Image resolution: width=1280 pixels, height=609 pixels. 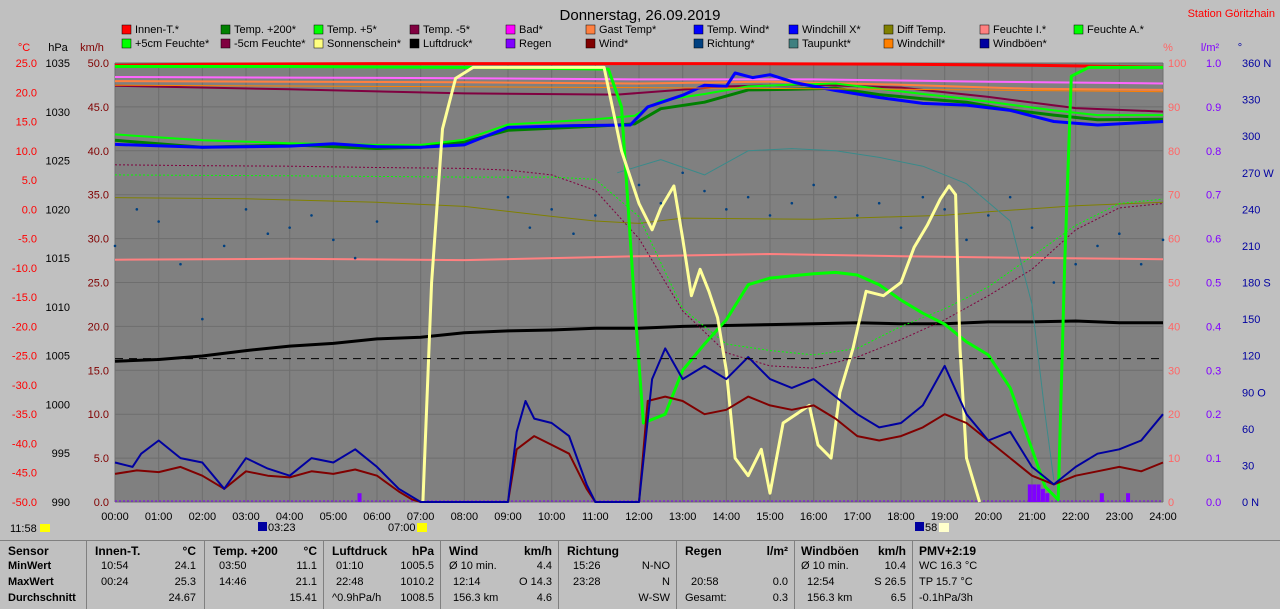 I want to click on legend-label: Richtung*, so click(x=731, y=44).